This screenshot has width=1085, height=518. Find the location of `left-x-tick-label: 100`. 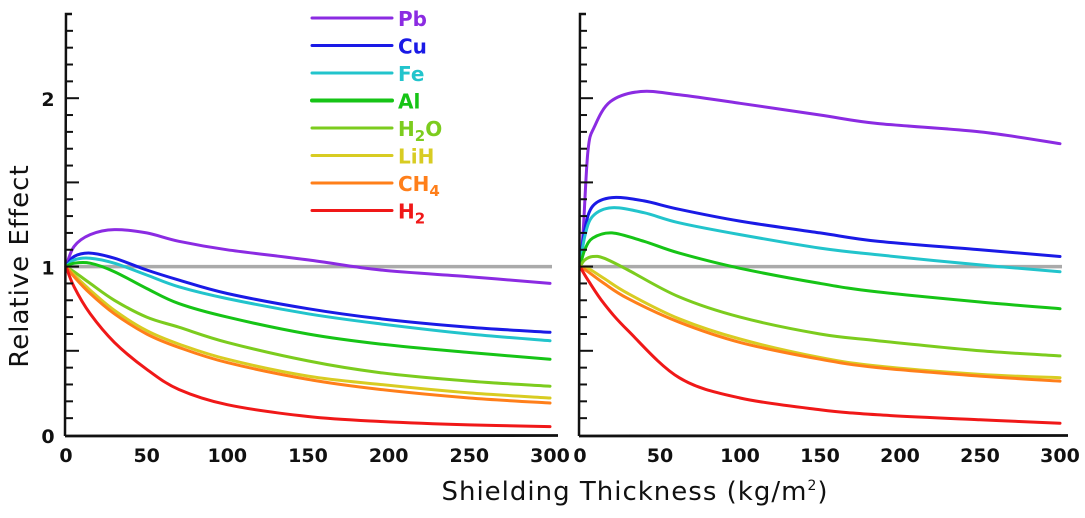

left-x-tick-label: 100 is located at coordinates (227, 456).